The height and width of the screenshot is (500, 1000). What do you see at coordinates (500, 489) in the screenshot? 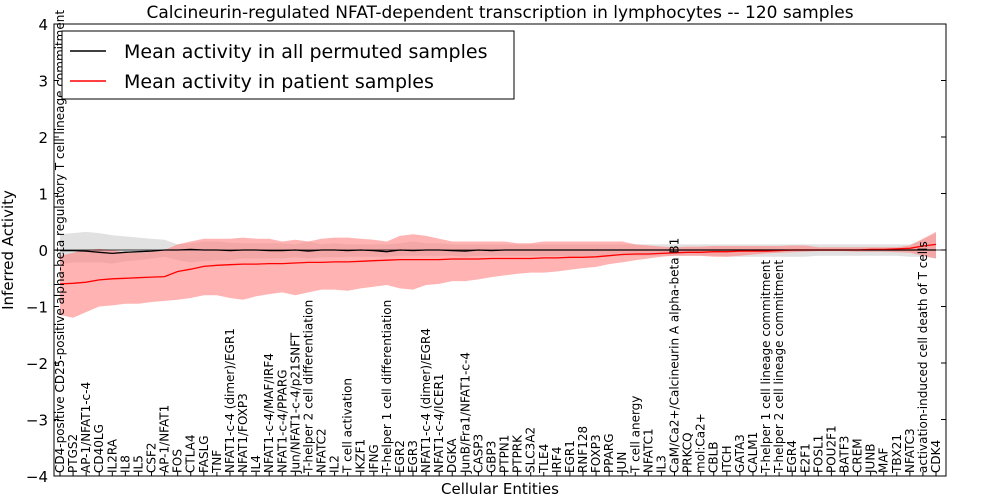
I see `x-axis-label: Cellular Entities` at bounding box center [500, 489].